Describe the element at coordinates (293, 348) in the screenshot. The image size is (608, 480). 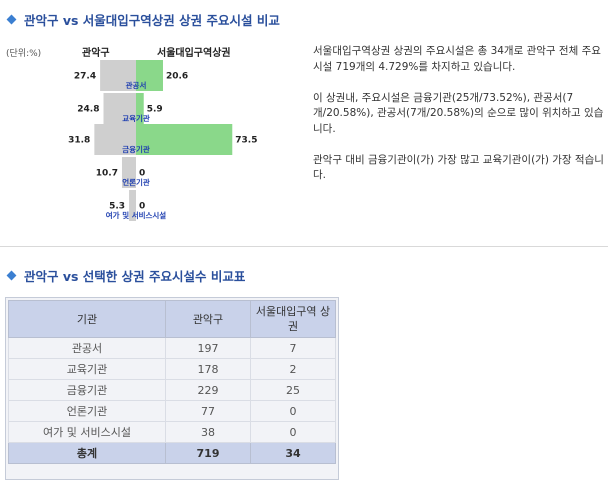
I see `cell-area: 7` at that location.